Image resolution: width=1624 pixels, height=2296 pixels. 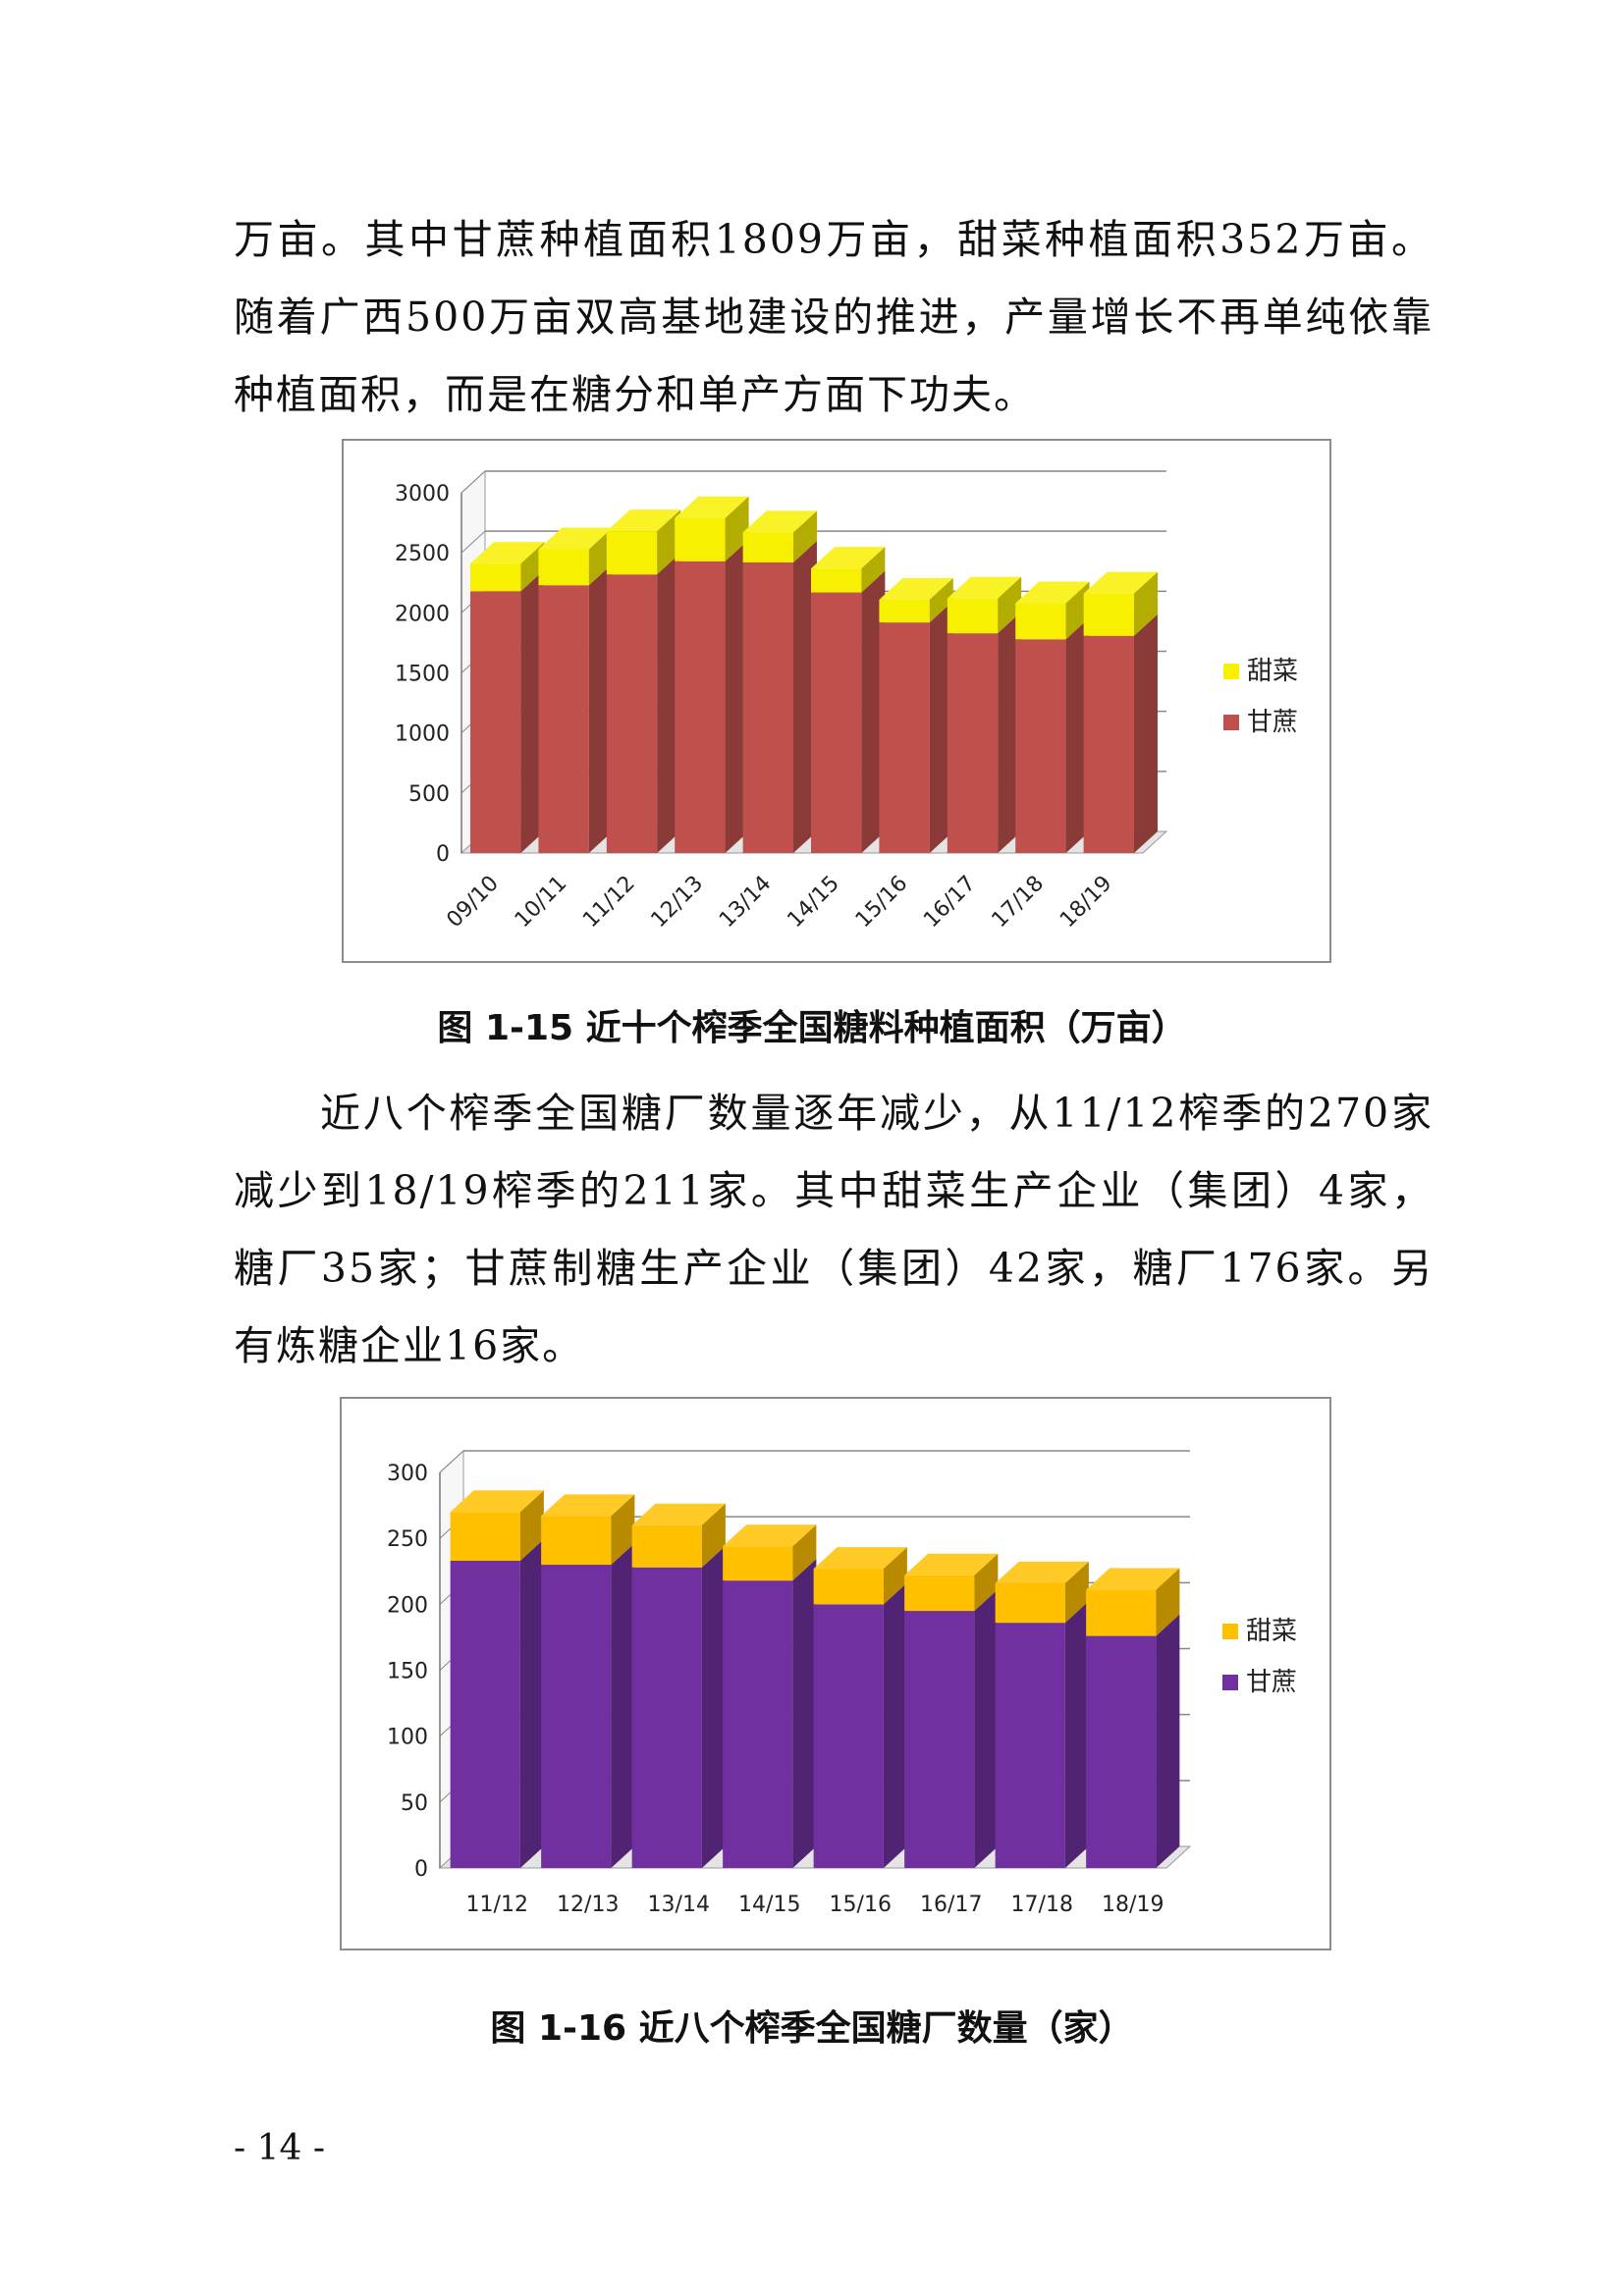 What do you see at coordinates (407, 1606) in the screenshot?
I see `y-tick-label: 200` at bounding box center [407, 1606].